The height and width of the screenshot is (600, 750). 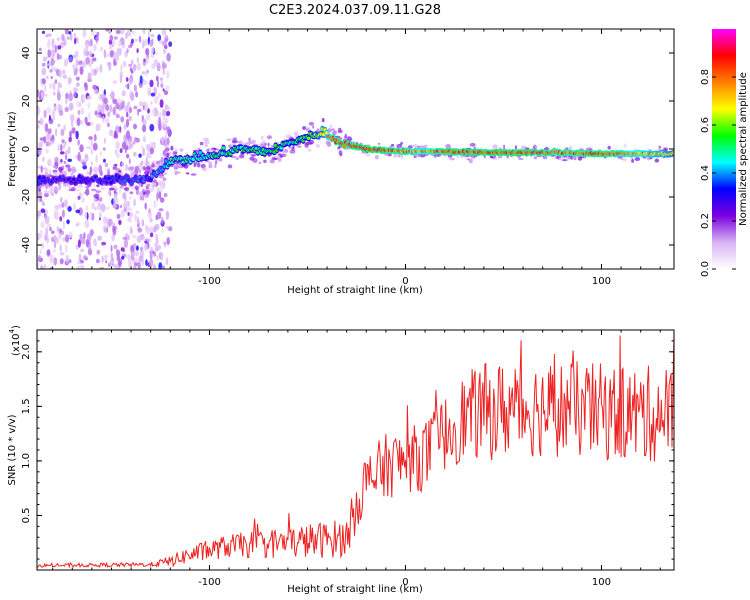 I want to click on snr-multiplier: (x104), so click(x=15, y=340).